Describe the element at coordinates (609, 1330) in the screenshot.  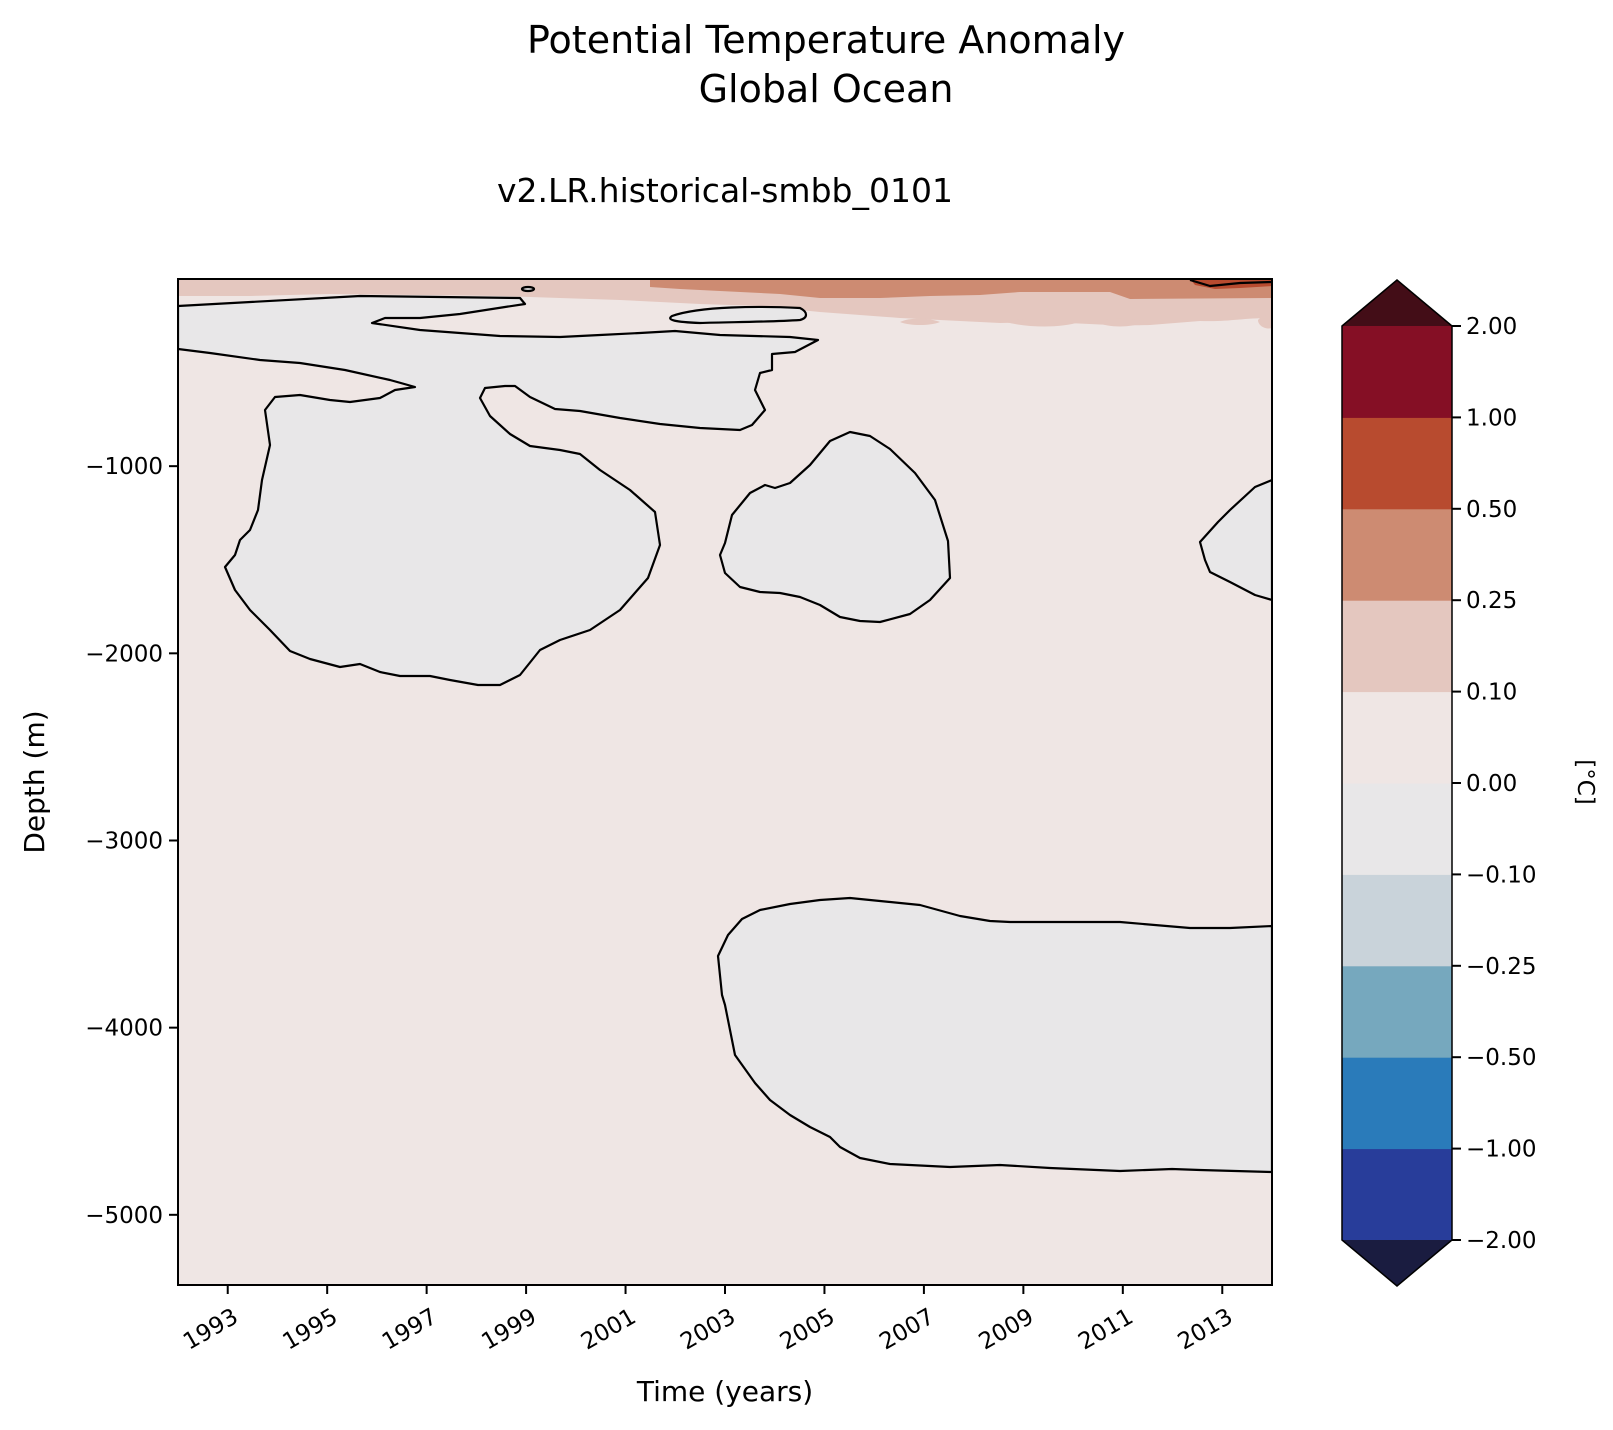
I see `x-tick-label: 2001` at that location.